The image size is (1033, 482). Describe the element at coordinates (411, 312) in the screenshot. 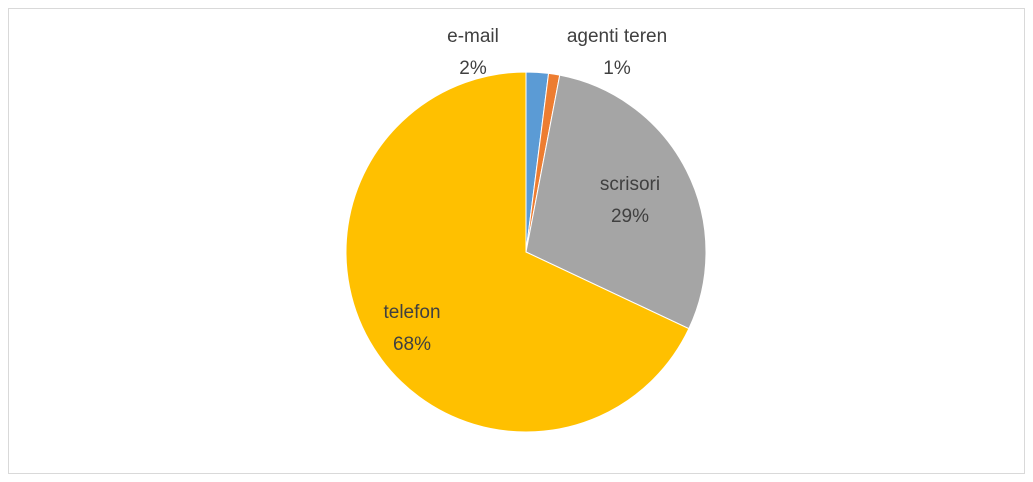

I see `category-label: telefon` at that location.